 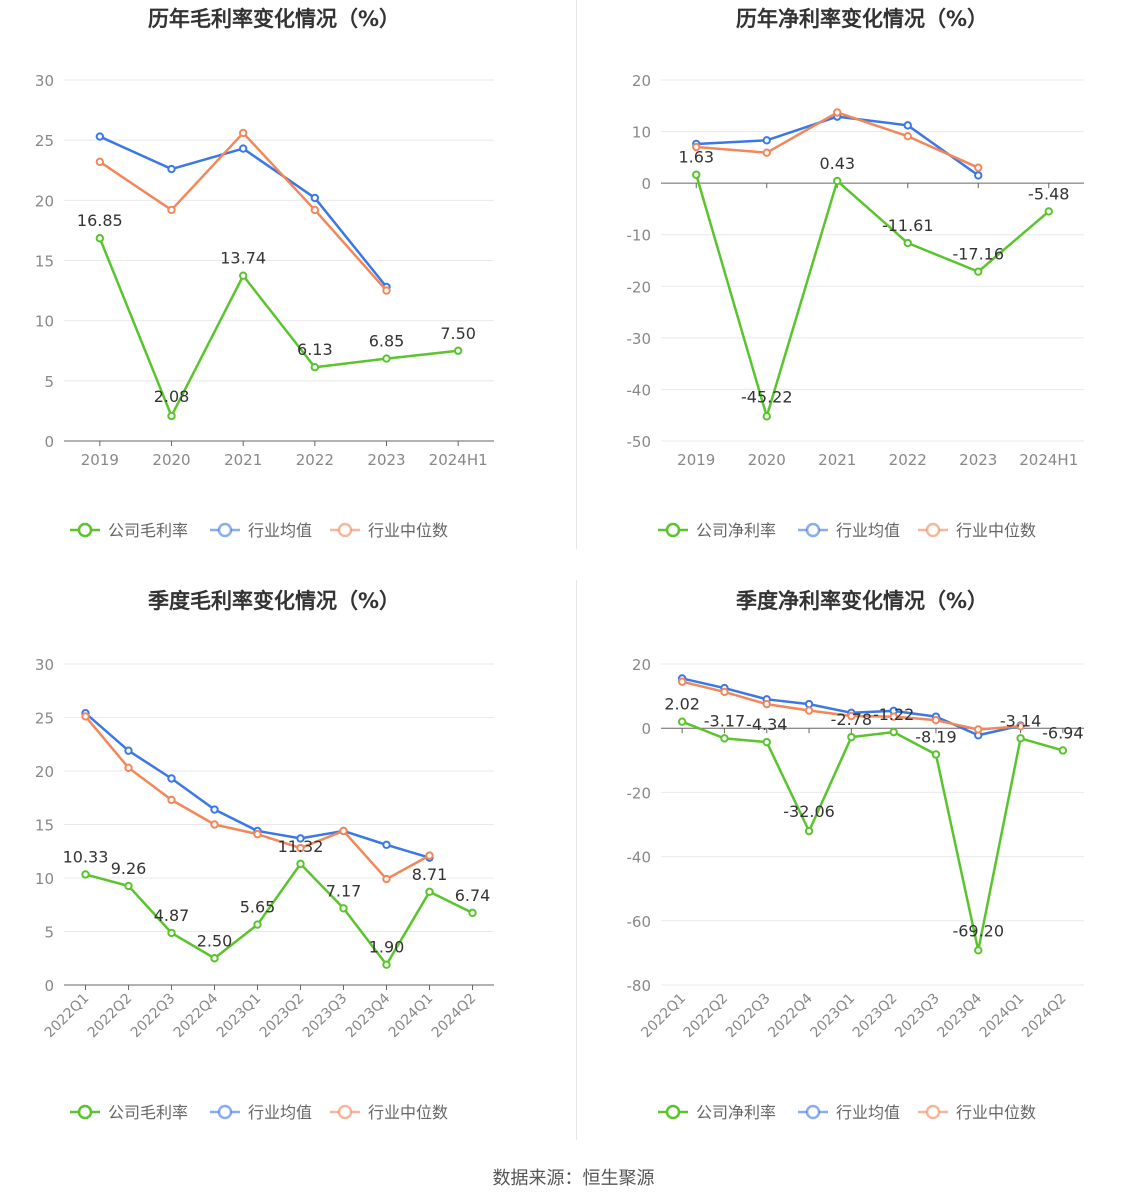 I want to click on data-label: 8.71, so click(x=430, y=874).